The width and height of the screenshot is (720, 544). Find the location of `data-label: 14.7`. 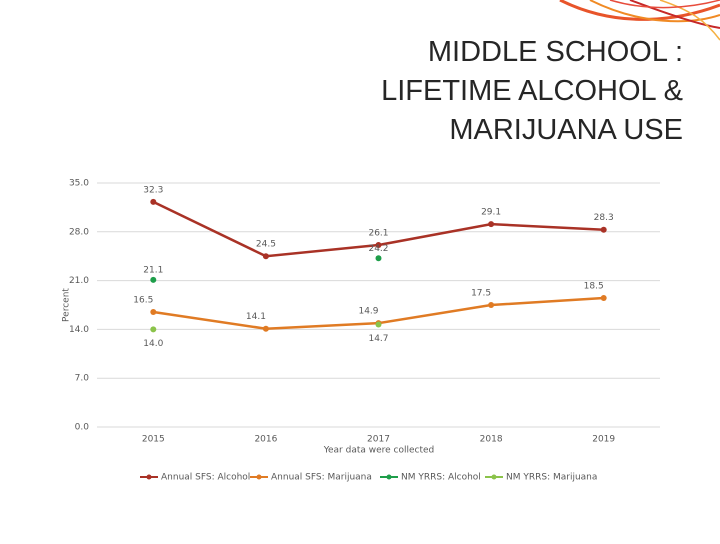

data-label: 14.7 is located at coordinates (378, 339).